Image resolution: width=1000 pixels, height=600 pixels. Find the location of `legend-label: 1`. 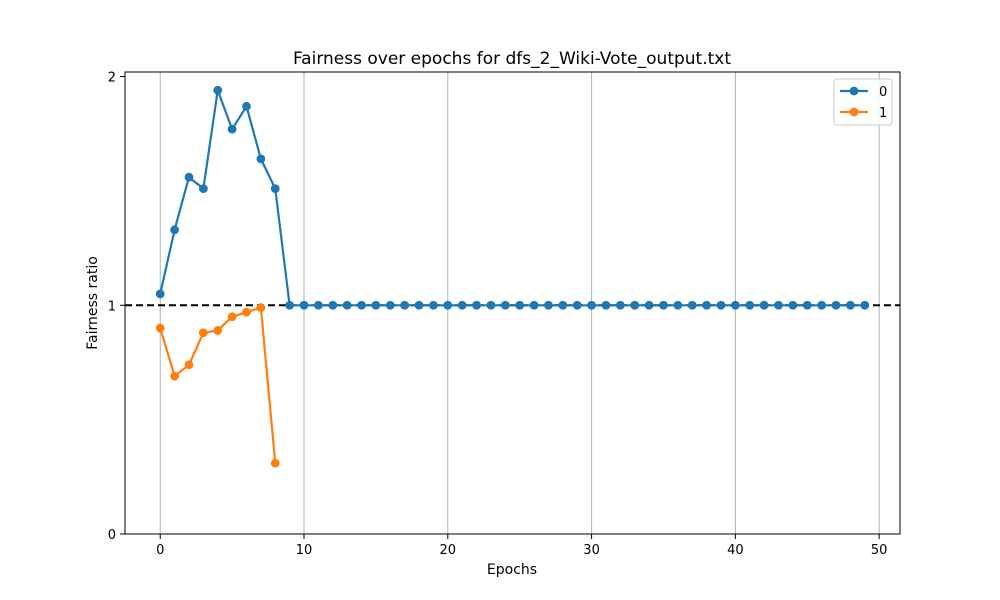

legend-label: 1 is located at coordinates (883, 113).